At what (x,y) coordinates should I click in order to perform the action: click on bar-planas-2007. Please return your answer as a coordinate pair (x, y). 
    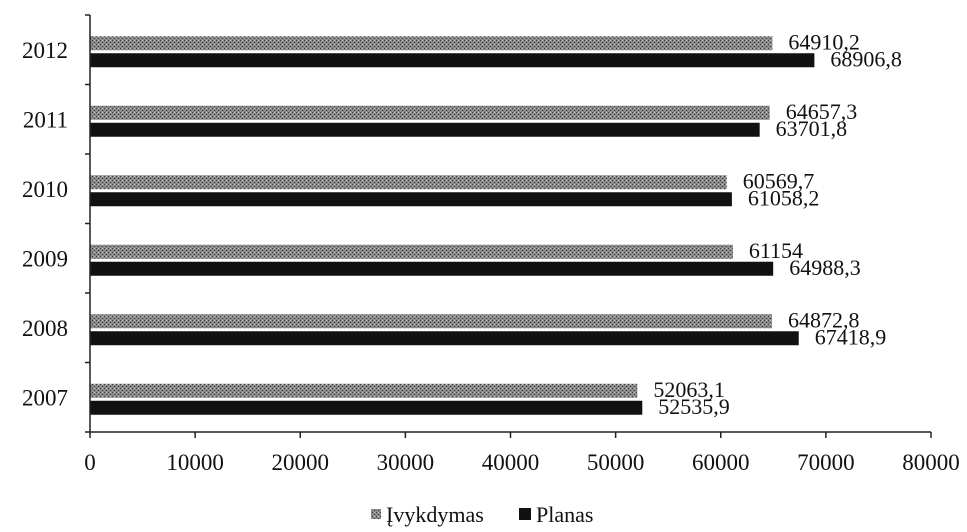
    Looking at the image, I should click on (366, 407).